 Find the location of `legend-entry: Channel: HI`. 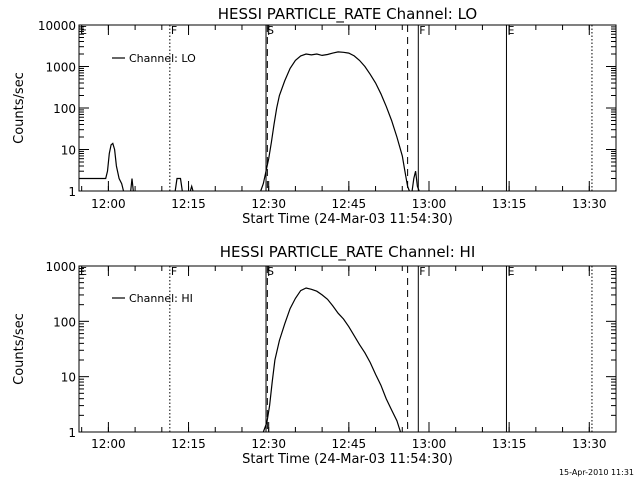

legend-entry: Channel: HI is located at coordinates (161, 298).